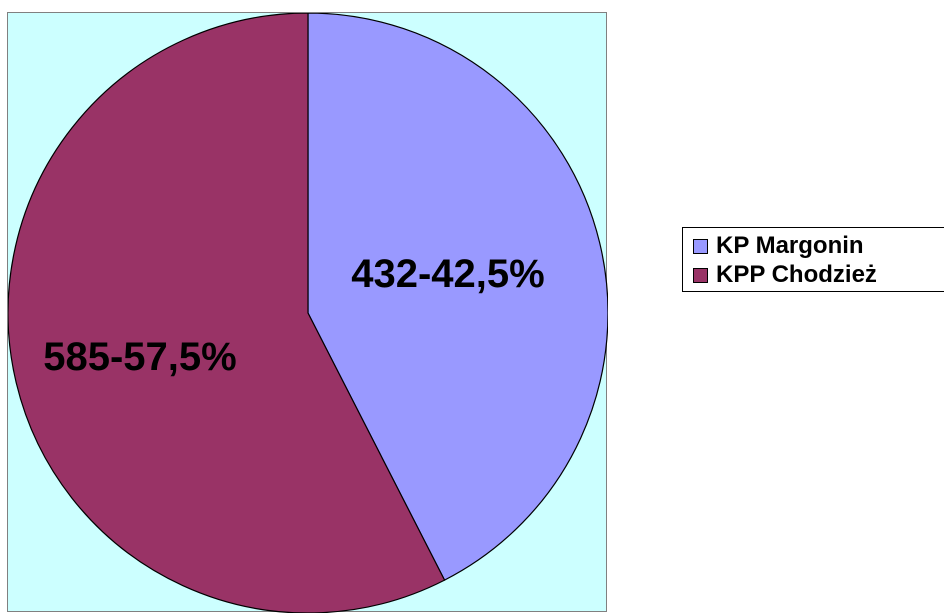 The height and width of the screenshot is (613, 944). I want to click on legend-item-kp-margonin: KP Margonin, so click(778, 246).